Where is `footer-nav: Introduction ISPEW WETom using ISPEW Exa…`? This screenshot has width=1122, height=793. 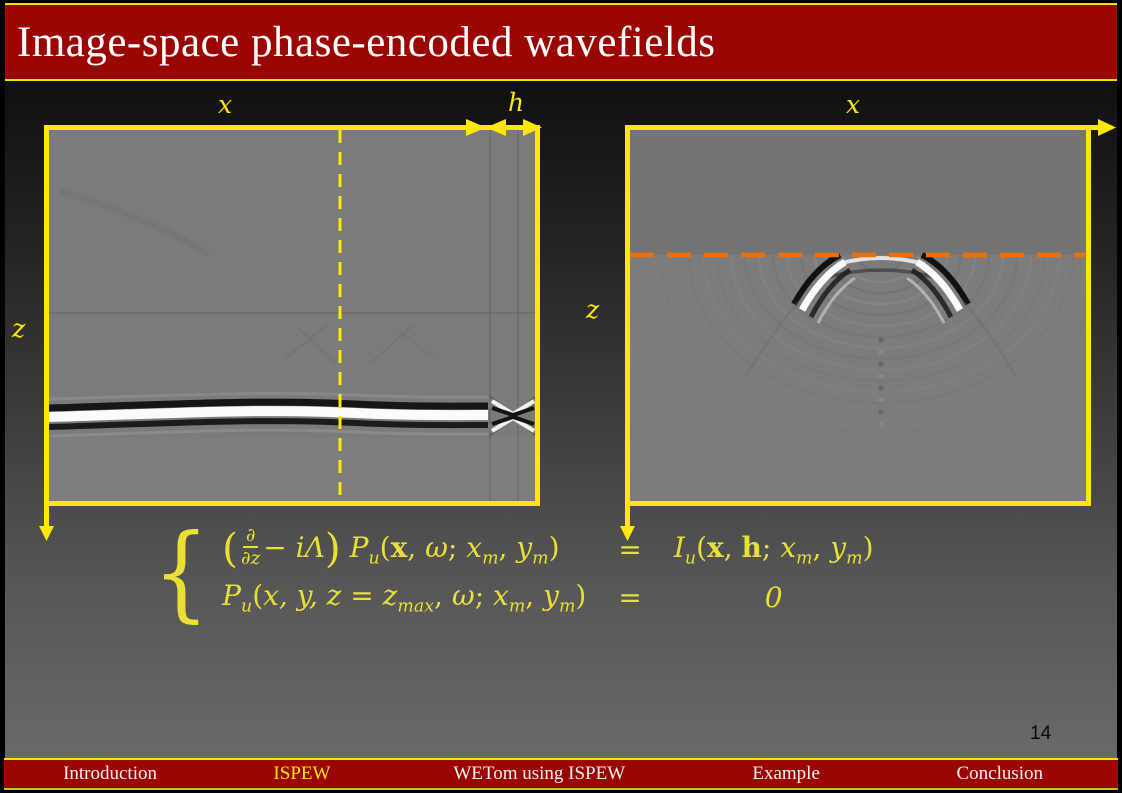
footer-nav: Introduction ISPEW WETom using ISPEW Exa… is located at coordinates (561, 774).